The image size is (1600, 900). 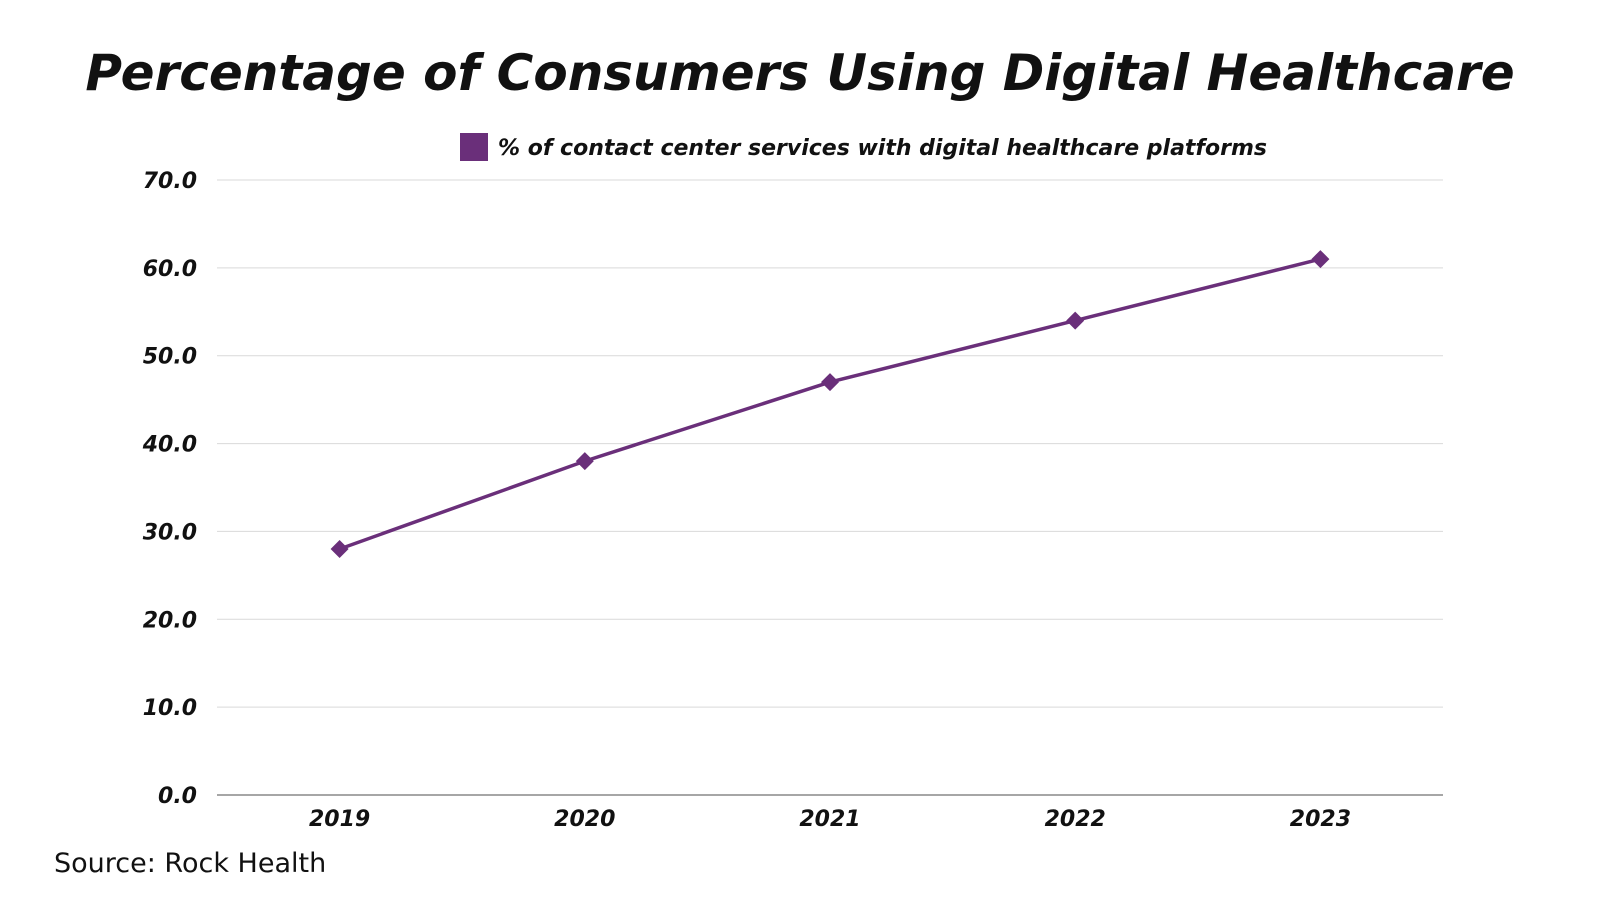 What do you see at coordinates (170, 620) in the screenshot?
I see `y-tick-label: 20.0` at bounding box center [170, 620].